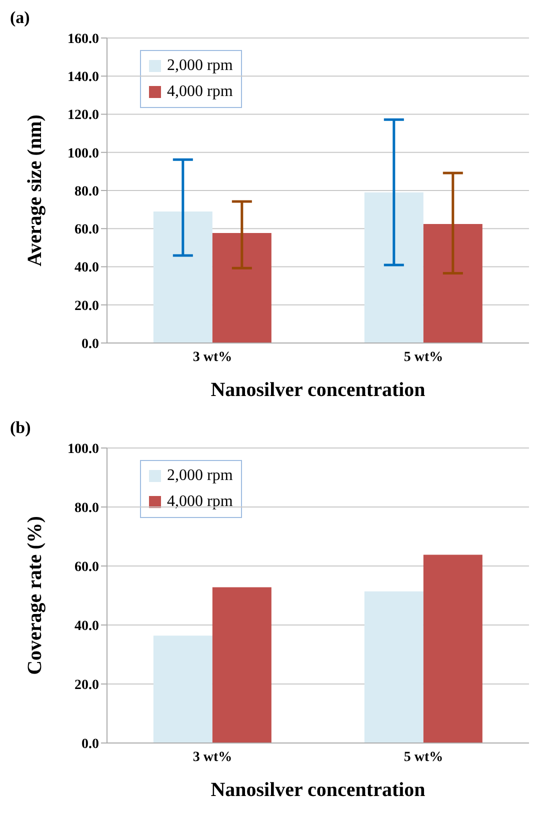  What do you see at coordinates (83, 116) in the screenshot?
I see `y-tick-label: 120.0` at bounding box center [83, 116].